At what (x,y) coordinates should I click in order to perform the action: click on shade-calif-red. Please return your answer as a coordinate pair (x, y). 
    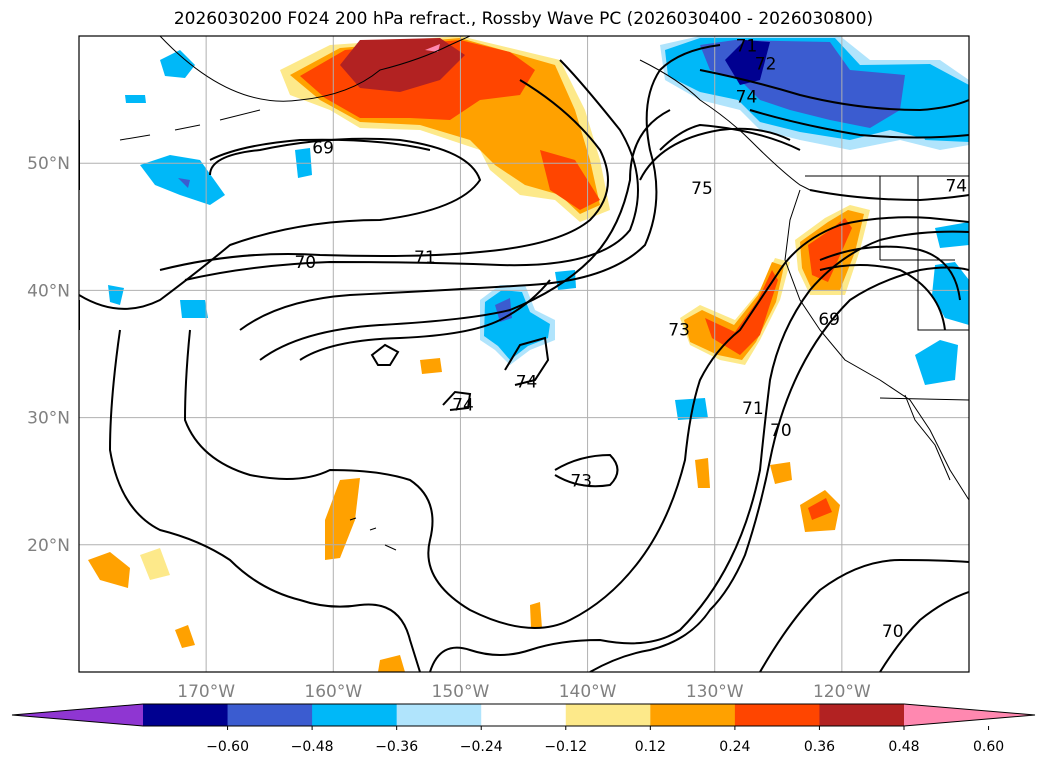
    Looking at the image, I should click on (741, 312).